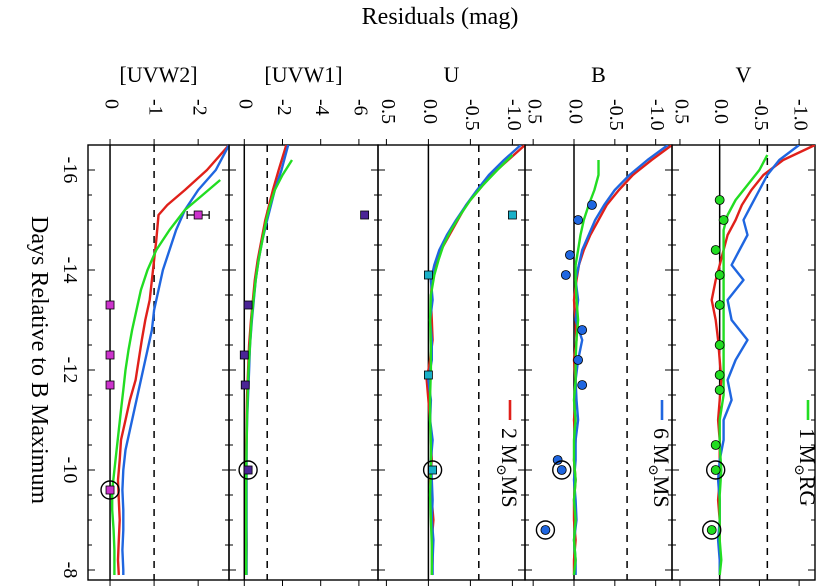 The width and height of the screenshot is (830, 588). Describe the element at coordinates (440, 17) in the screenshot. I see `chart-title: Residuals (mag)` at that location.